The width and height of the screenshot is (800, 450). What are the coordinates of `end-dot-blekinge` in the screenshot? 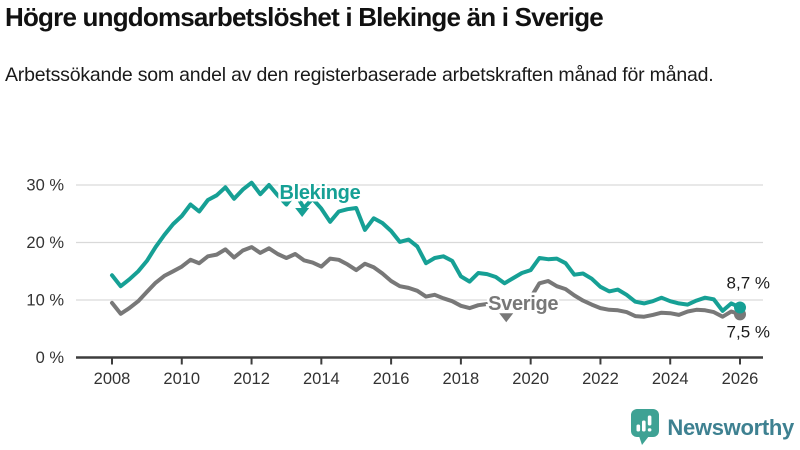 It's located at (740, 307).